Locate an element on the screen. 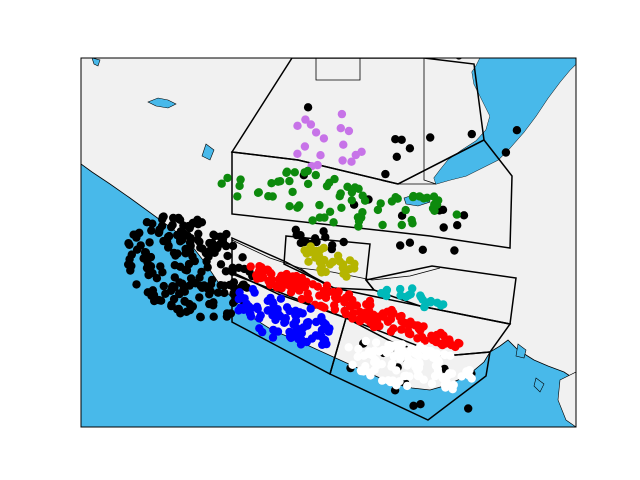 The width and height of the screenshot is (640, 480). magenta-points is located at coordinates (329, 140).